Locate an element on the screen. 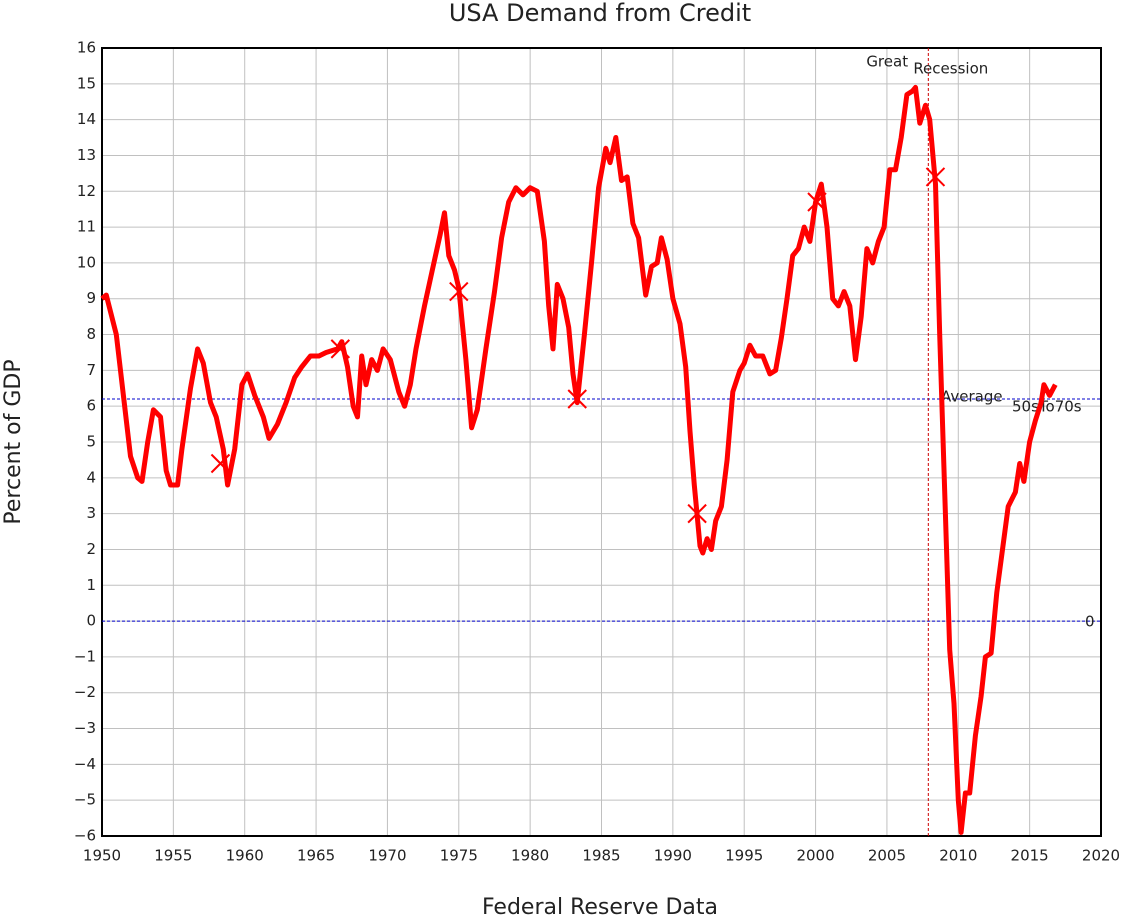  y-tick-label: 8 is located at coordinates (91, 334).